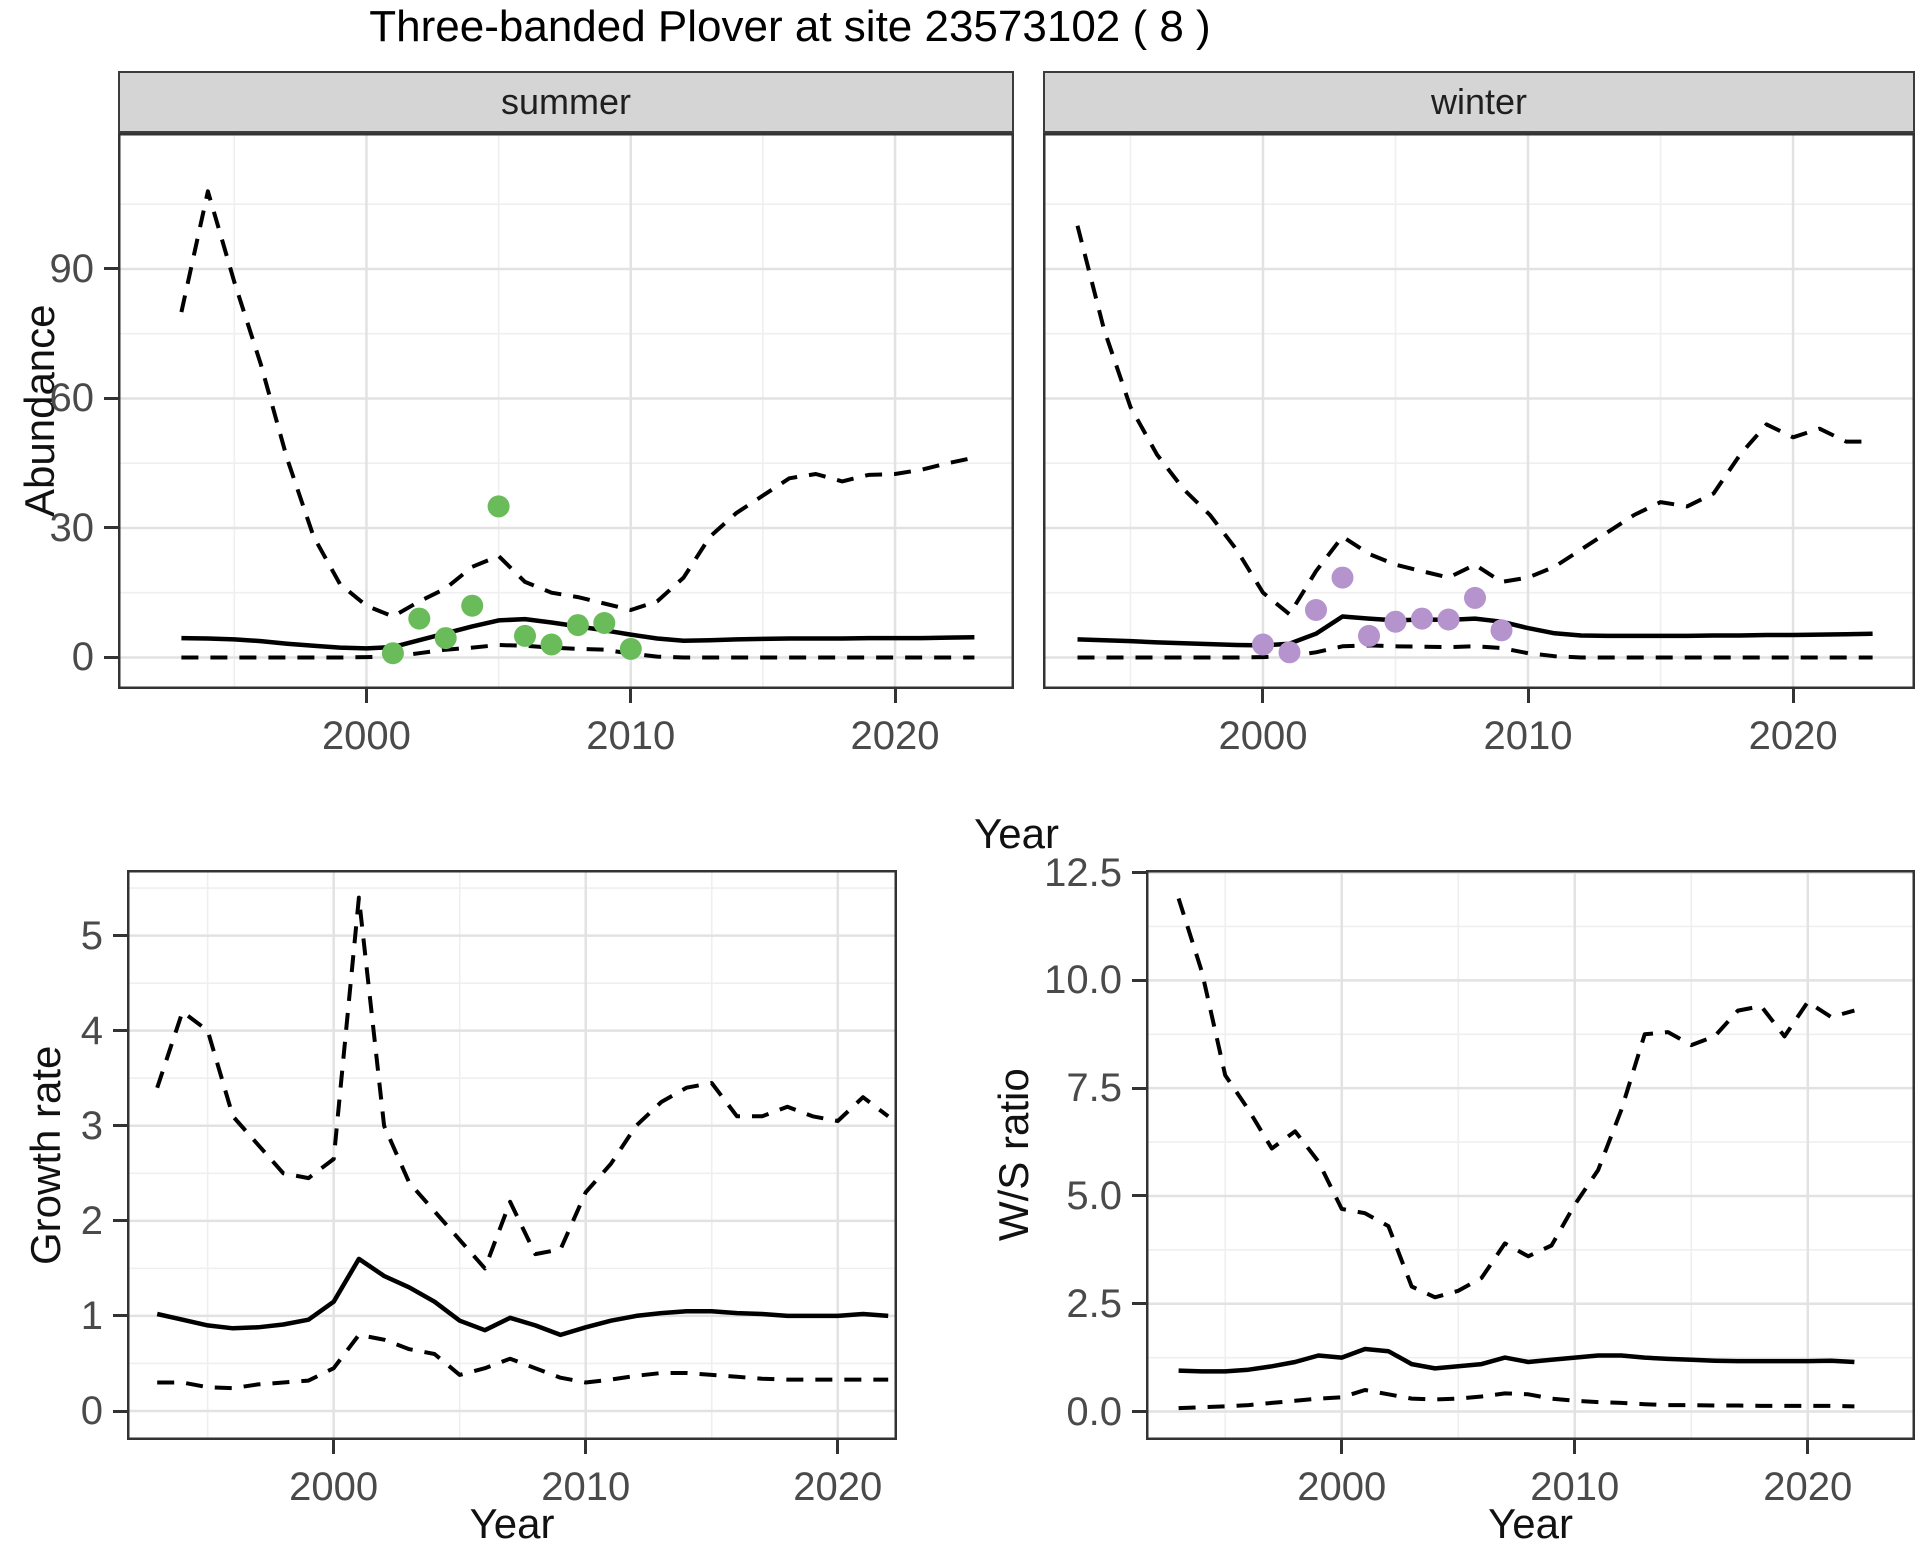  I want to click on winter-median-line, so click(1475, 631).